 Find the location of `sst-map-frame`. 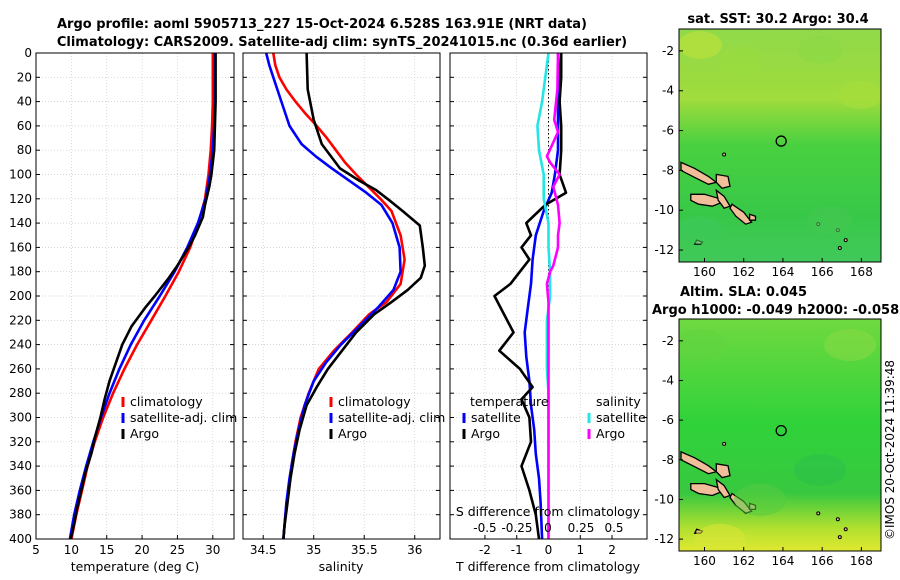

sst-map-frame is located at coordinates (780, 145).